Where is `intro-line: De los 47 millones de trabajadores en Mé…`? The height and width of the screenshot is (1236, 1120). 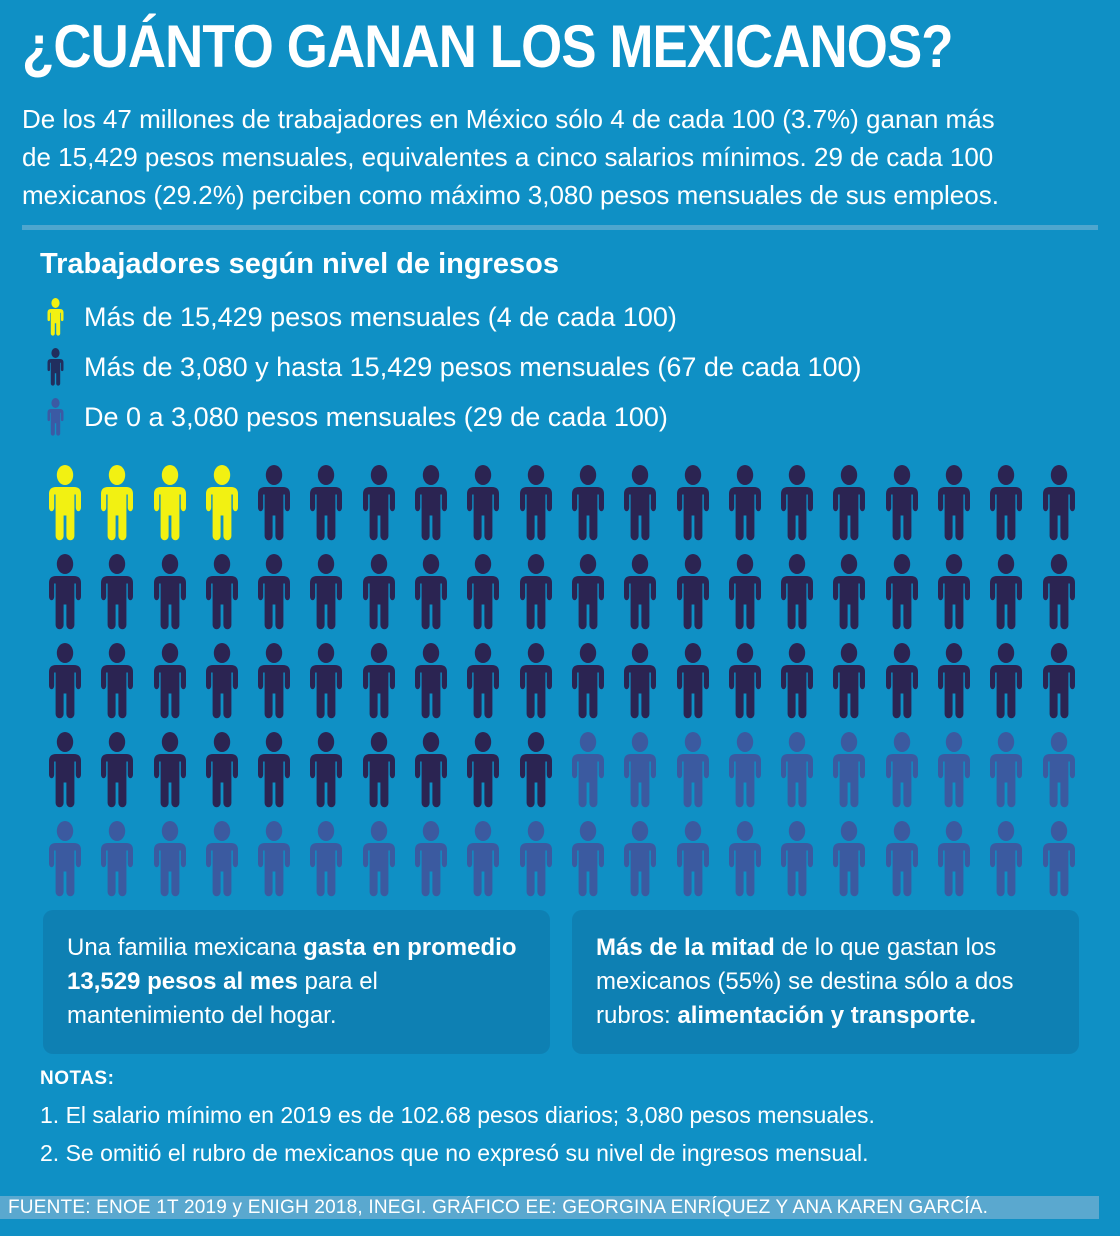
intro-line: De los 47 millones de trabajadores en Mé… is located at coordinates (508, 119).